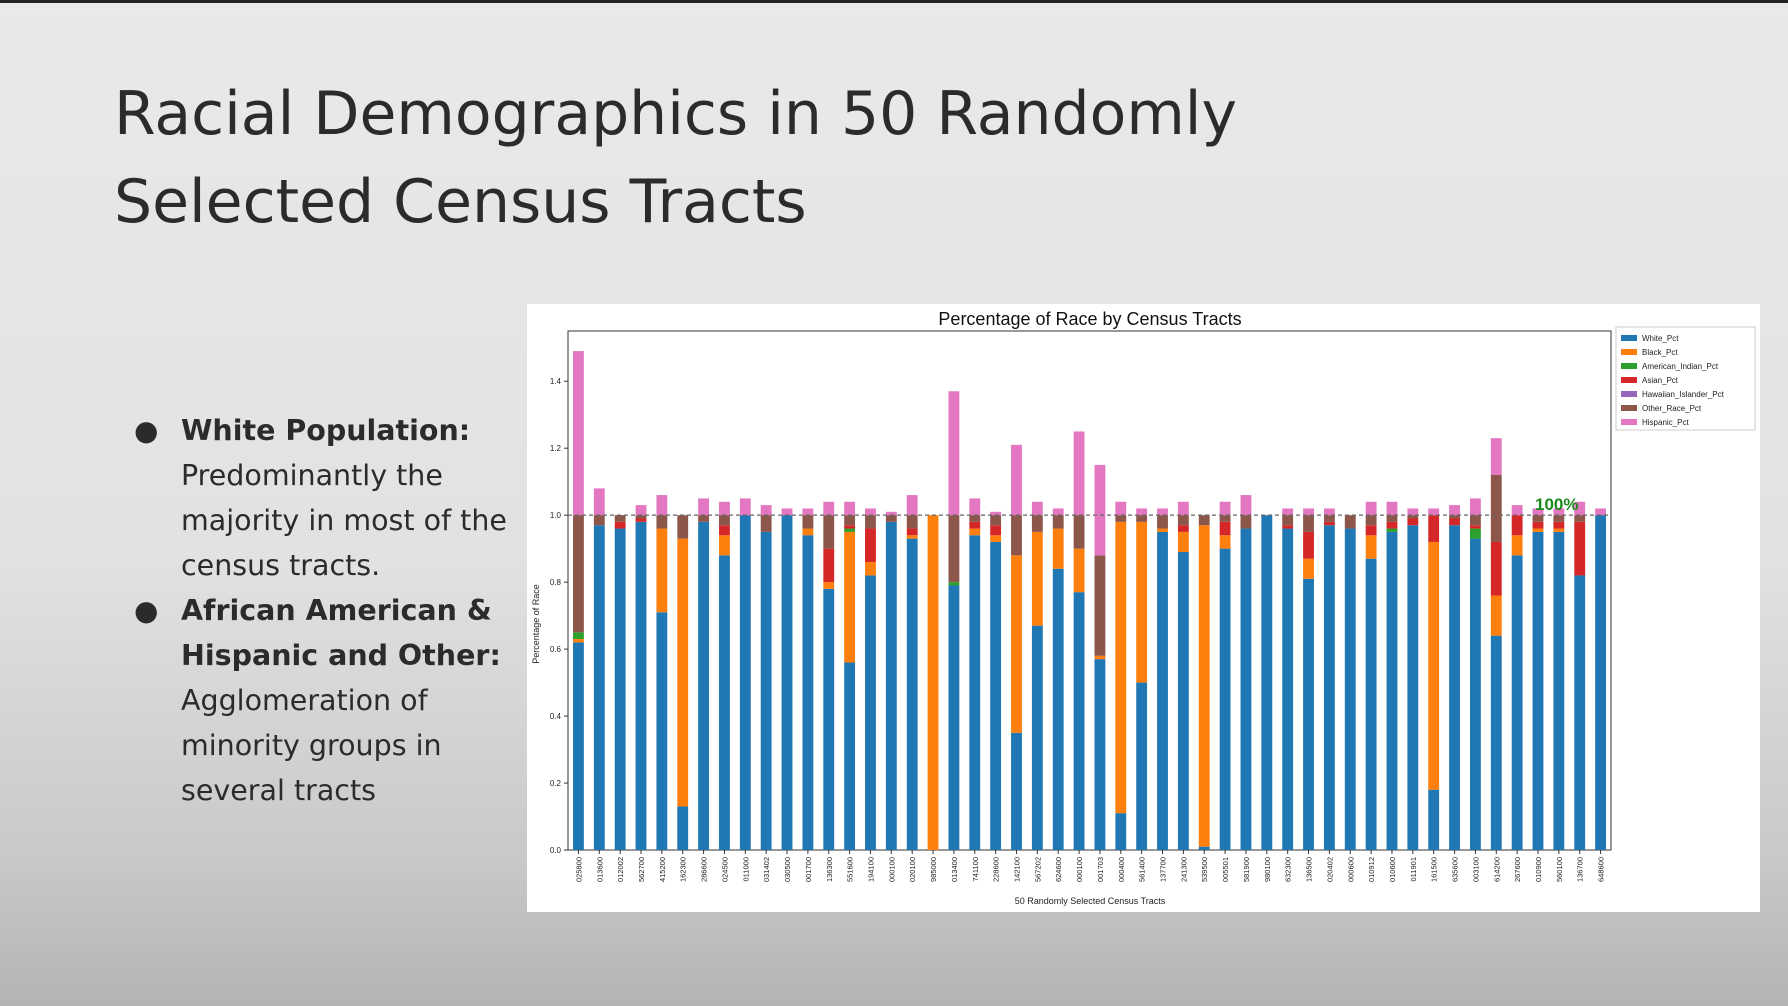 Image resolution: width=1788 pixels, height=1006 pixels. What do you see at coordinates (894, 1) in the screenshot?
I see `top-border` at bounding box center [894, 1].